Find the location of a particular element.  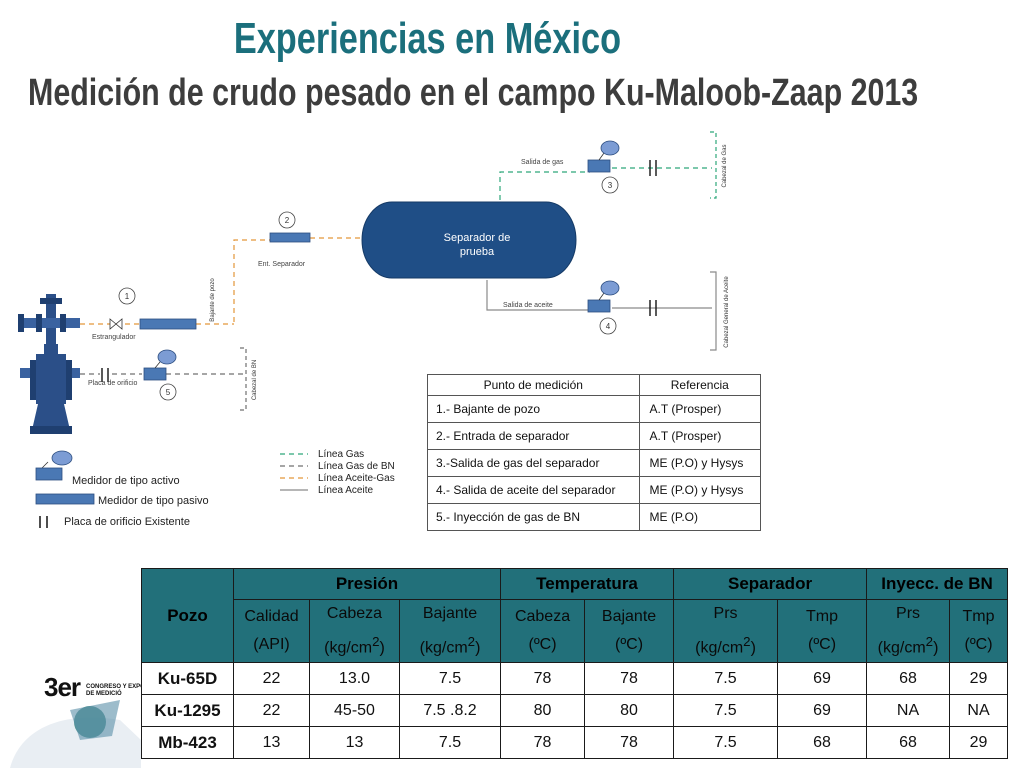

col-bajante-pressure: Bajante (kg/cm2) is located at coordinates (450, 631).